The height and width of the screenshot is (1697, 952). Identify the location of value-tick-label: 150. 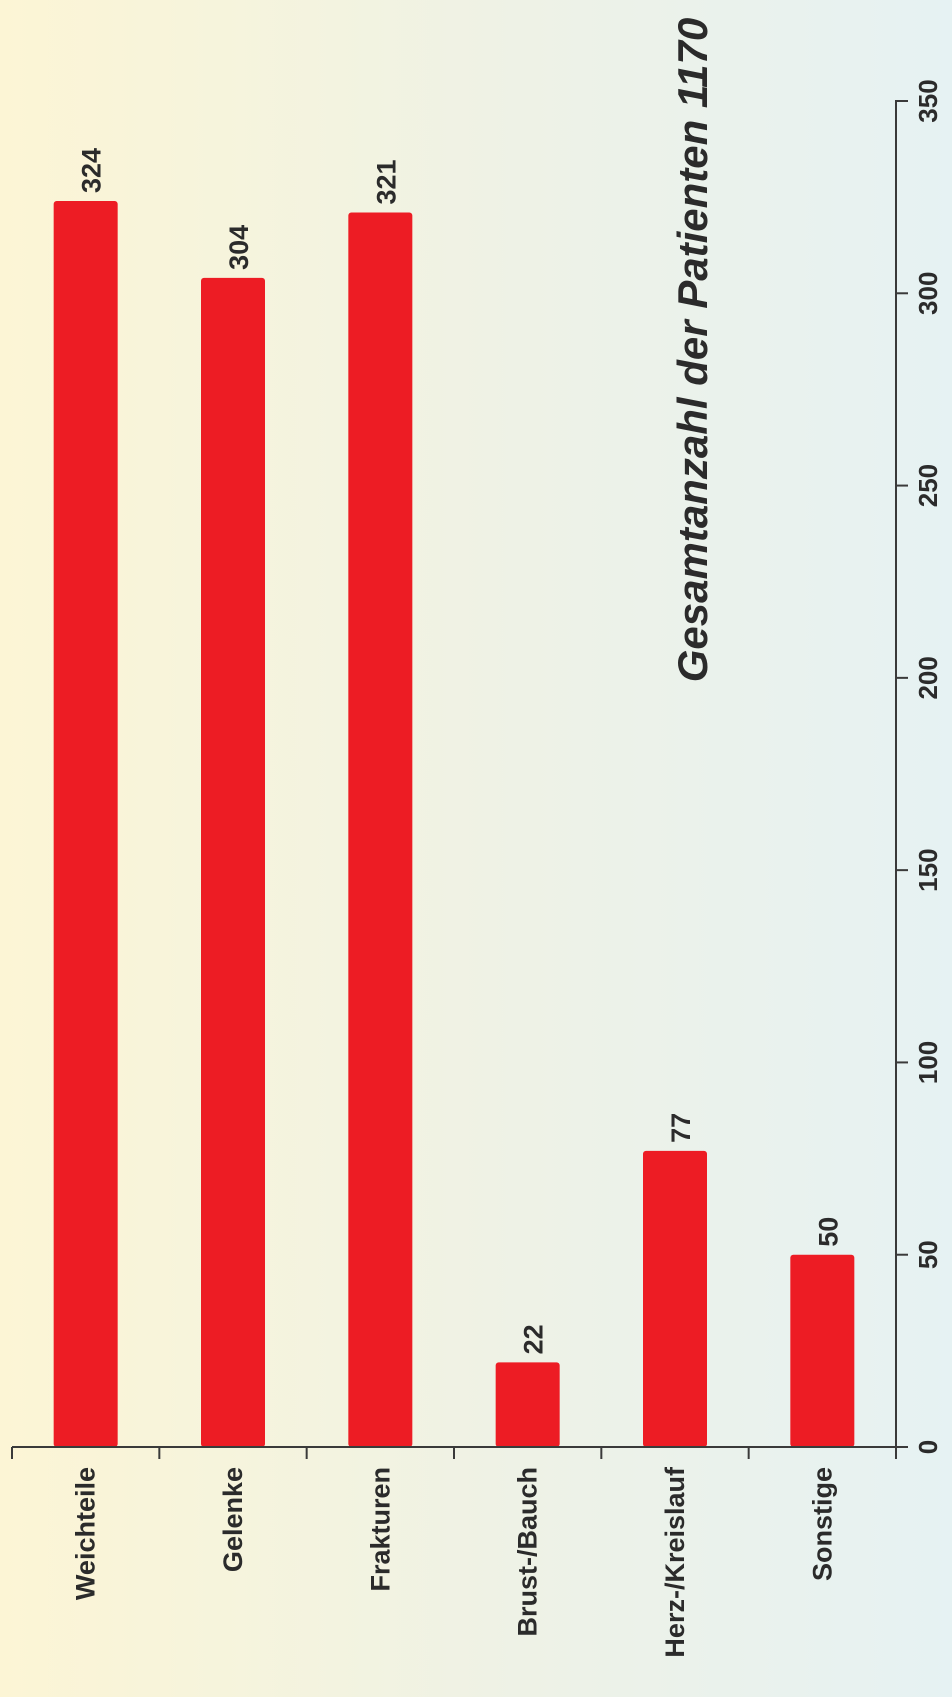
(928, 869).